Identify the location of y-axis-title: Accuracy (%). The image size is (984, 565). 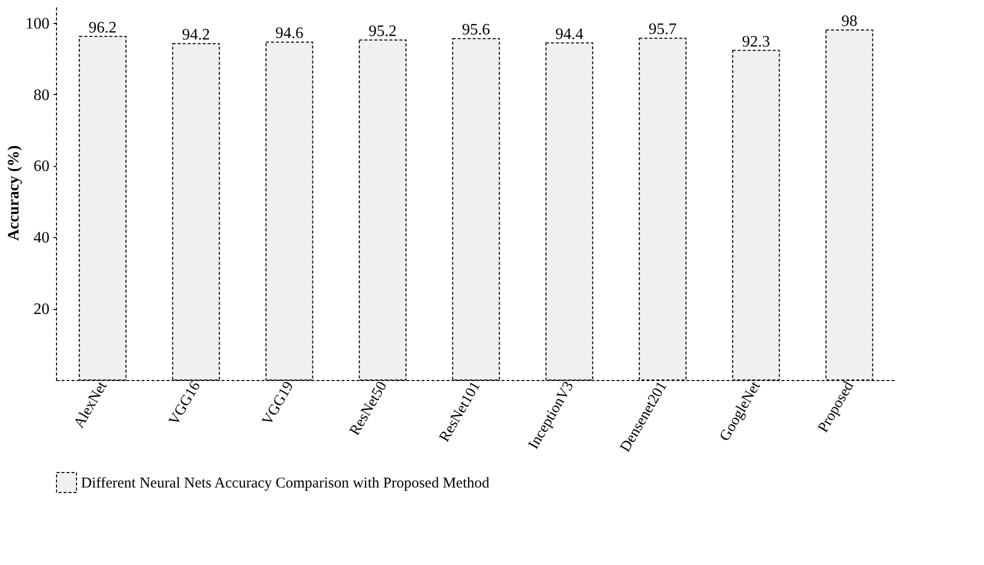
(14, 193).